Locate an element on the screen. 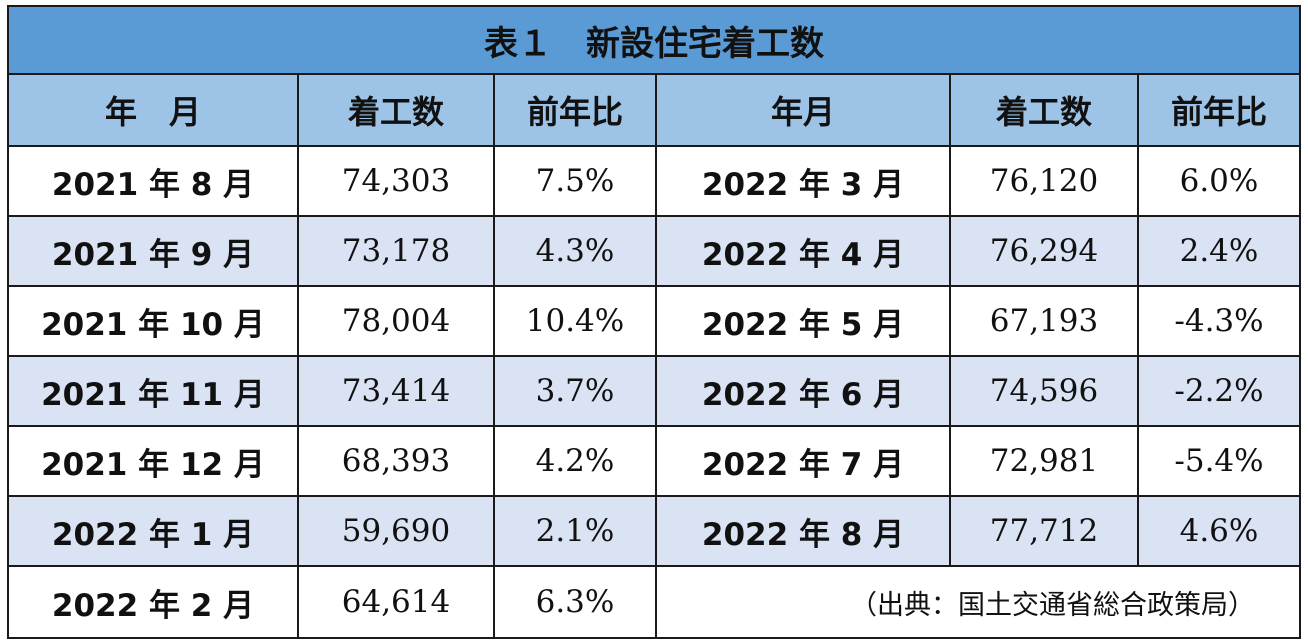  table-row: 2022 年 2 月 64,614 6.3% （出典：国土交通省総合政策局） is located at coordinates (654, 602).